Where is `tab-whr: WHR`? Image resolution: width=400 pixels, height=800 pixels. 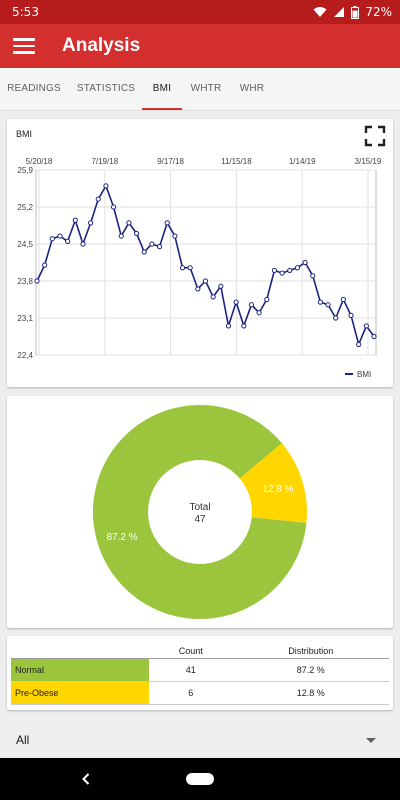
tab-whr: WHR is located at coordinates (252, 88).